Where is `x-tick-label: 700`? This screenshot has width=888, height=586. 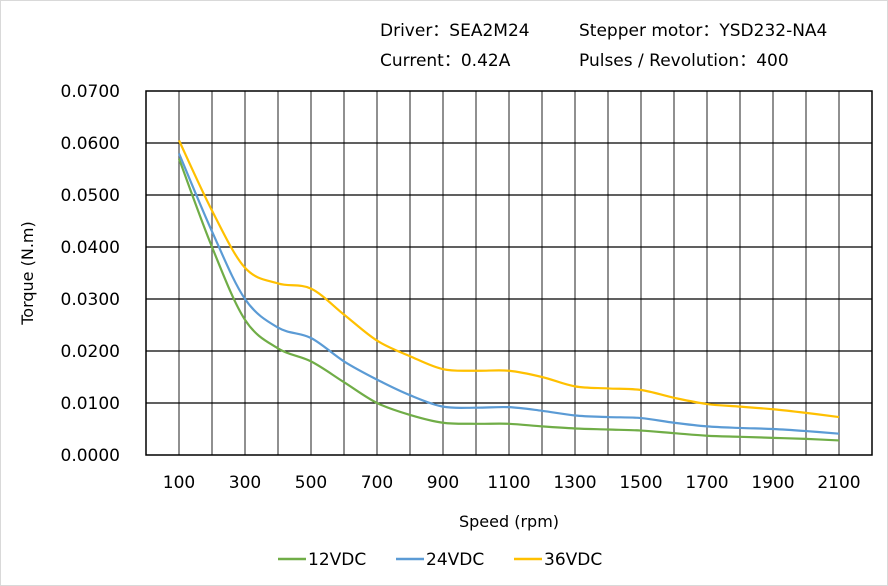
x-tick-label: 700 is located at coordinates (377, 483).